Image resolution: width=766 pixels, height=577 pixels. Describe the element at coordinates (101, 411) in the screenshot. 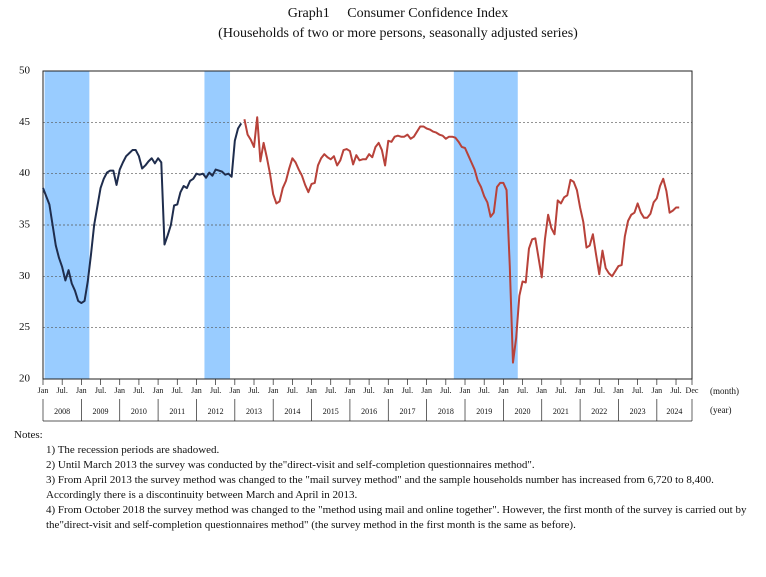

I see `year-label: 2009` at that location.